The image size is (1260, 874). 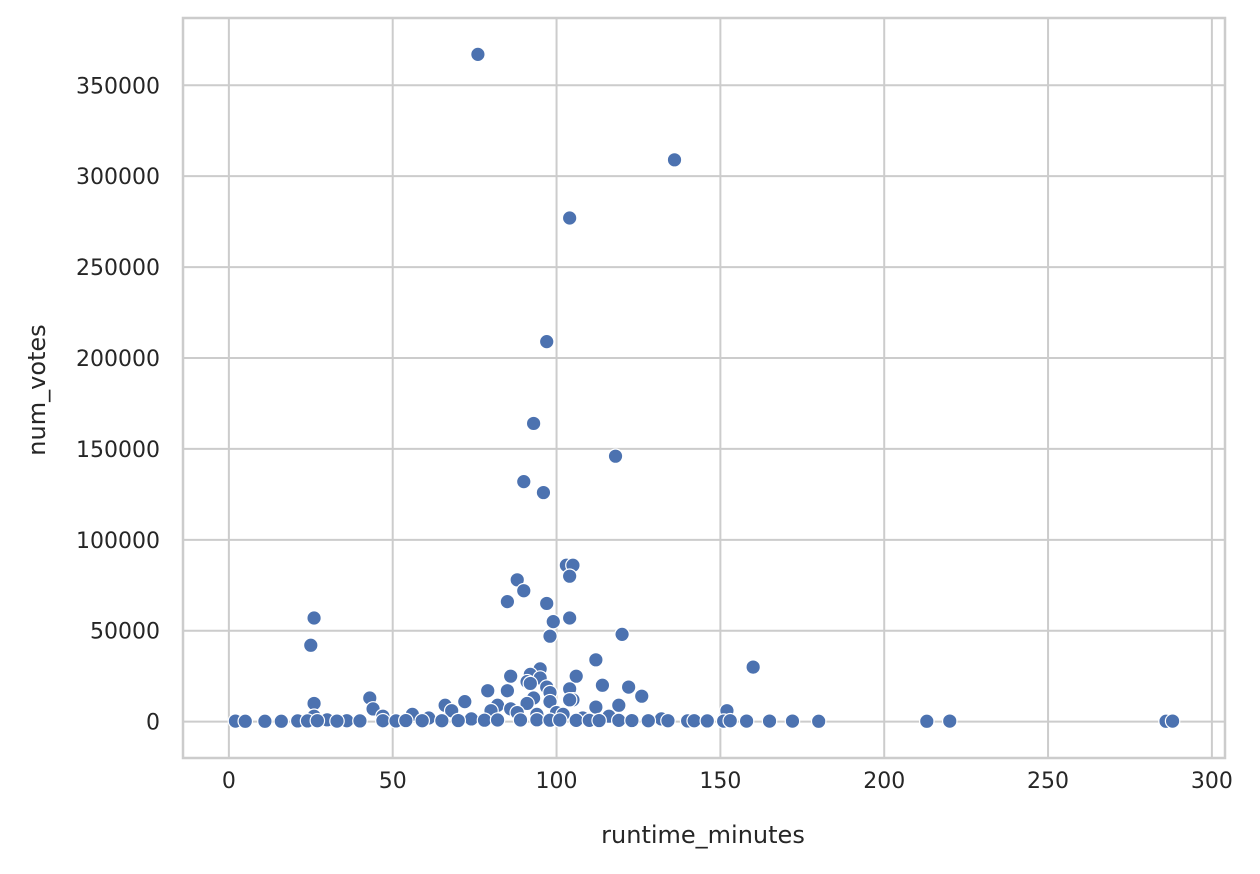 I want to click on y-tick-label: 250000, so click(x=118, y=268).